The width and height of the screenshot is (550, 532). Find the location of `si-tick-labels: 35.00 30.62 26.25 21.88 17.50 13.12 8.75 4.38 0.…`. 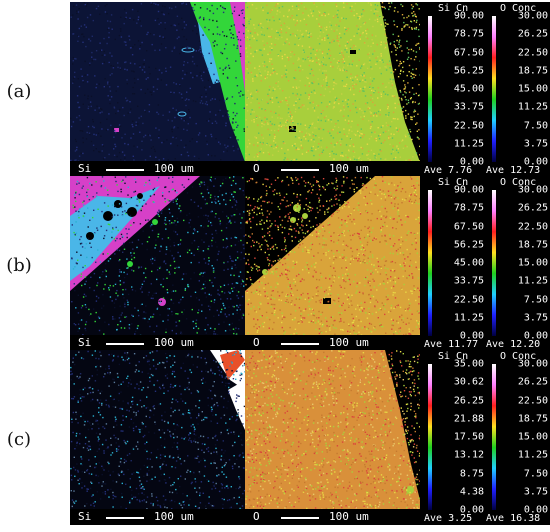

si-tick-labels: 35.00 30.62 26.25 21.88 17.50 13.12 8.75 4.38 0.… is located at coordinates (459, 437).